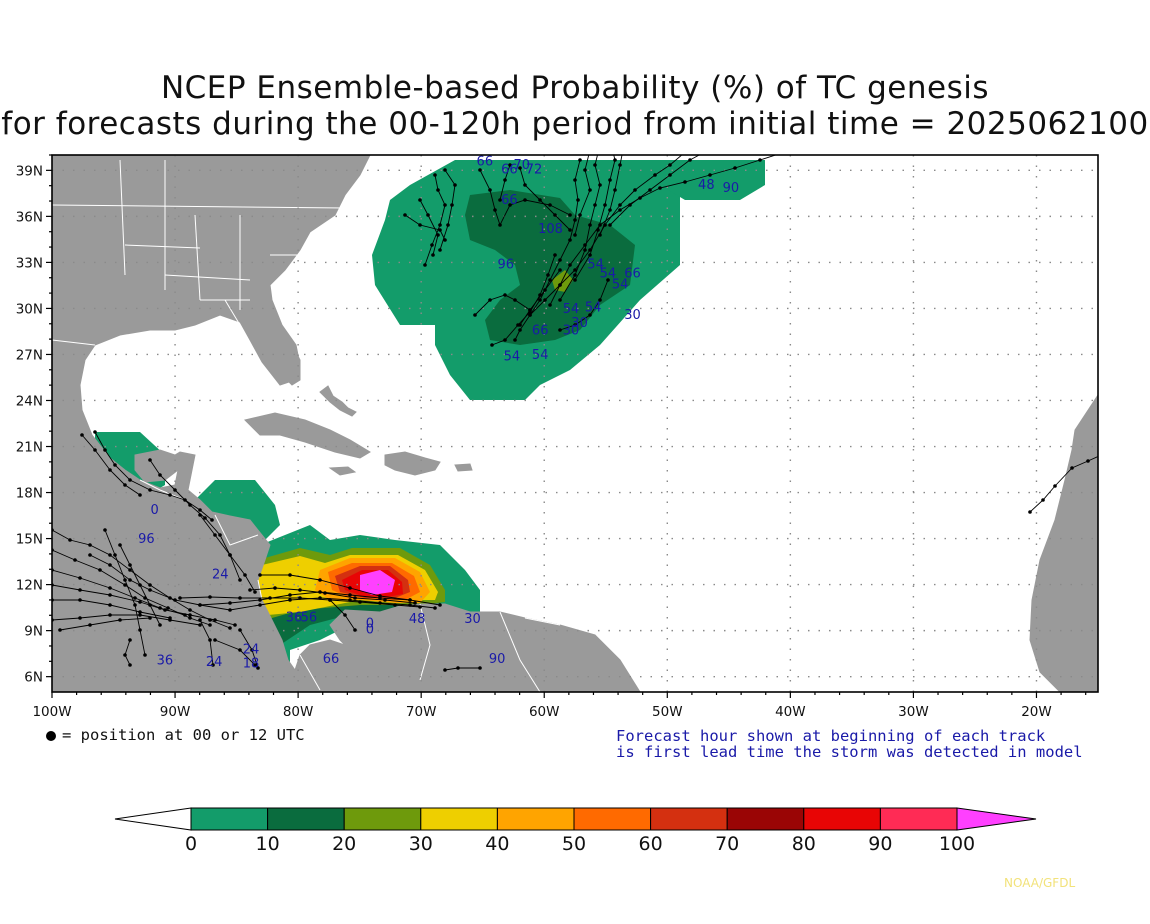  Describe the element at coordinates (632, 274) in the screenshot. I see `forecast-hour-label: 66` at that location.